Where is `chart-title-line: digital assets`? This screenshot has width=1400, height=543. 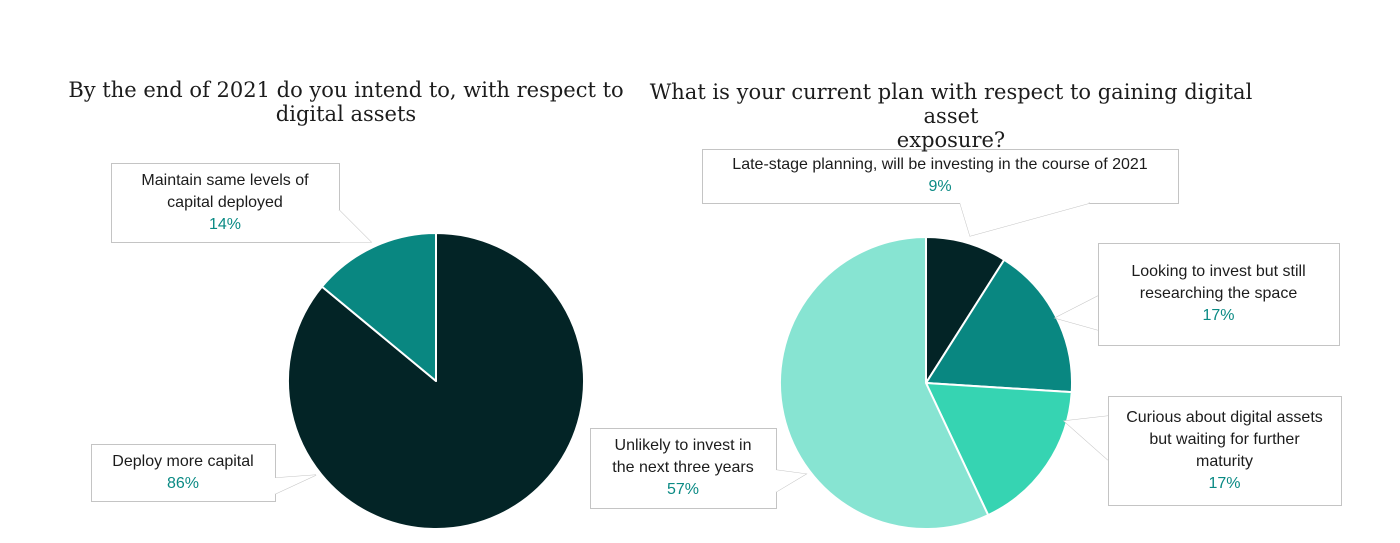 chart-title-line: digital assets is located at coordinates (346, 114).